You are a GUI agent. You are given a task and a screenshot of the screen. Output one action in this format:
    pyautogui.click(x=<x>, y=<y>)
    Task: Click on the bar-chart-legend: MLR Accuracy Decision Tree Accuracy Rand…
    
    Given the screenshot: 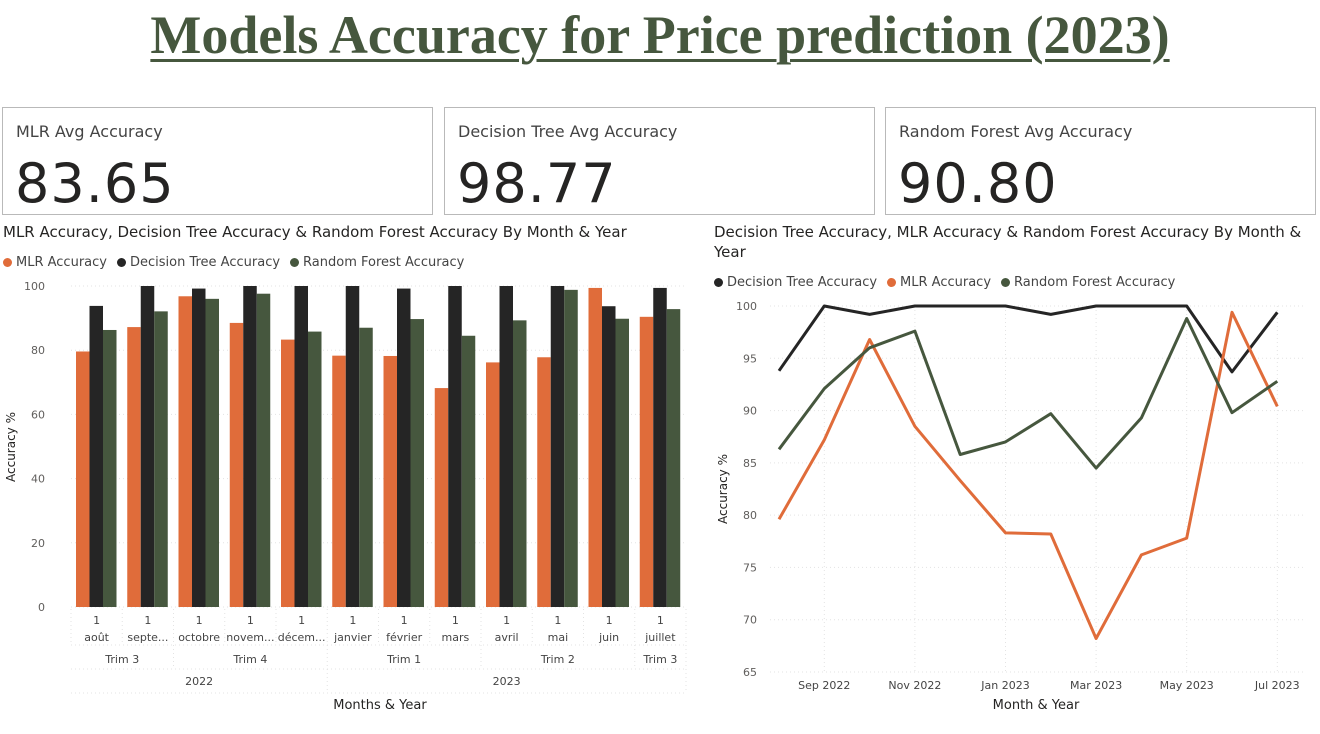 What is the action you would take?
    pyautogui.click(x=233, y=262)
    